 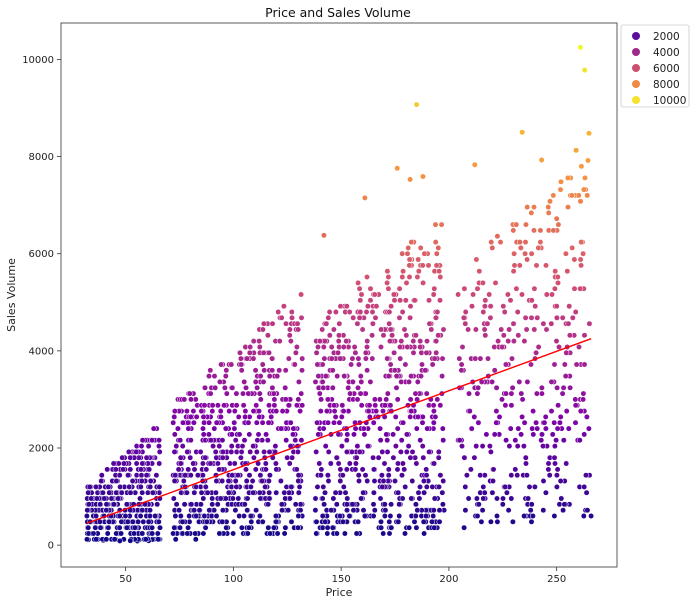 What do you see at coordinates (41, 303) in the screenshot?
I see `y-axis: 0 2000 4000 6000 8000 10000` at bounding box center [41, 303].